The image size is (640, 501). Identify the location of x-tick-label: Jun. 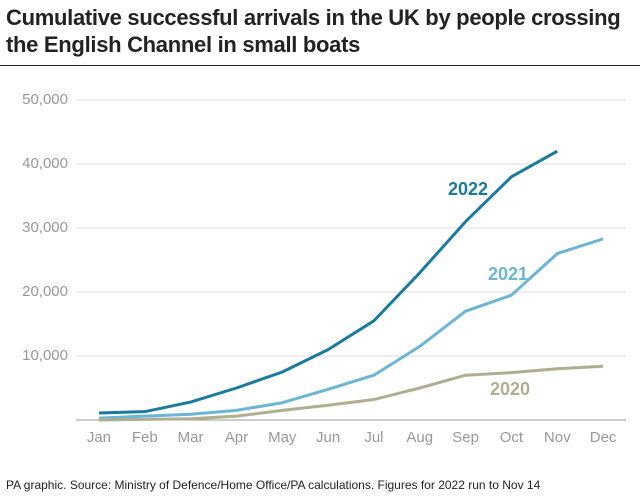
(328, 437).